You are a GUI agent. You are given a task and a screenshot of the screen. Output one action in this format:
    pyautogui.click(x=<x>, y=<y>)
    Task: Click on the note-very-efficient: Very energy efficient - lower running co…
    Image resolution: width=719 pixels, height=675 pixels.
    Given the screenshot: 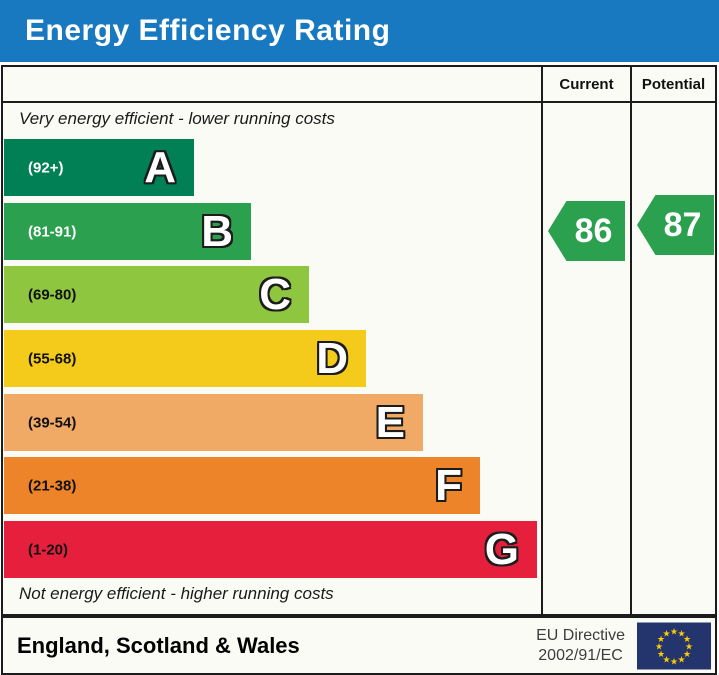 What is the action you would take?
    pyautogui.click(x=177, y=118)
    